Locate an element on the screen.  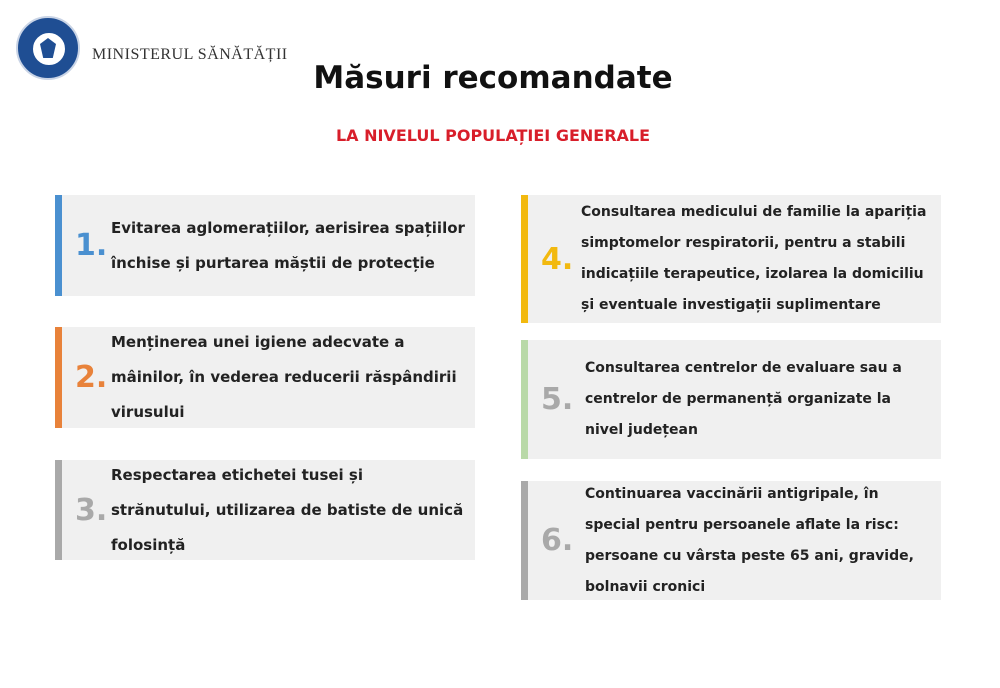
measure-number: 4. is located at coordinates (557, 259).